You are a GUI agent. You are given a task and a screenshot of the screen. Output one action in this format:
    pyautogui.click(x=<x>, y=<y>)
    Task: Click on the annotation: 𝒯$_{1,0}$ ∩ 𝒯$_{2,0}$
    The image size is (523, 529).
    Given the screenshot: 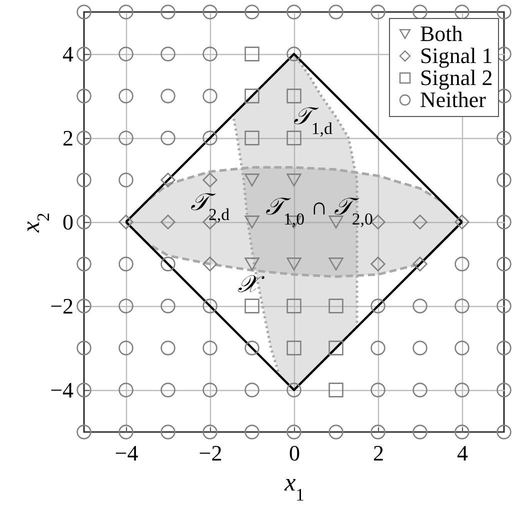 What is the action you would take?
    pyautogui.click(x=319, y=211)
    